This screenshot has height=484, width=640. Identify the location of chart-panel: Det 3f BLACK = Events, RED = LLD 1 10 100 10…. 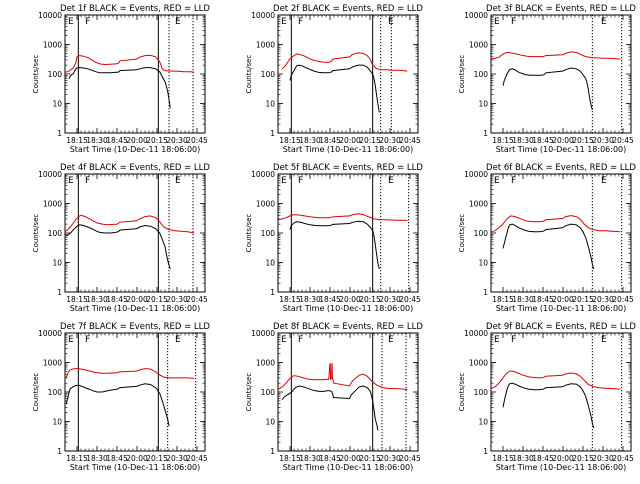
(547, 79).